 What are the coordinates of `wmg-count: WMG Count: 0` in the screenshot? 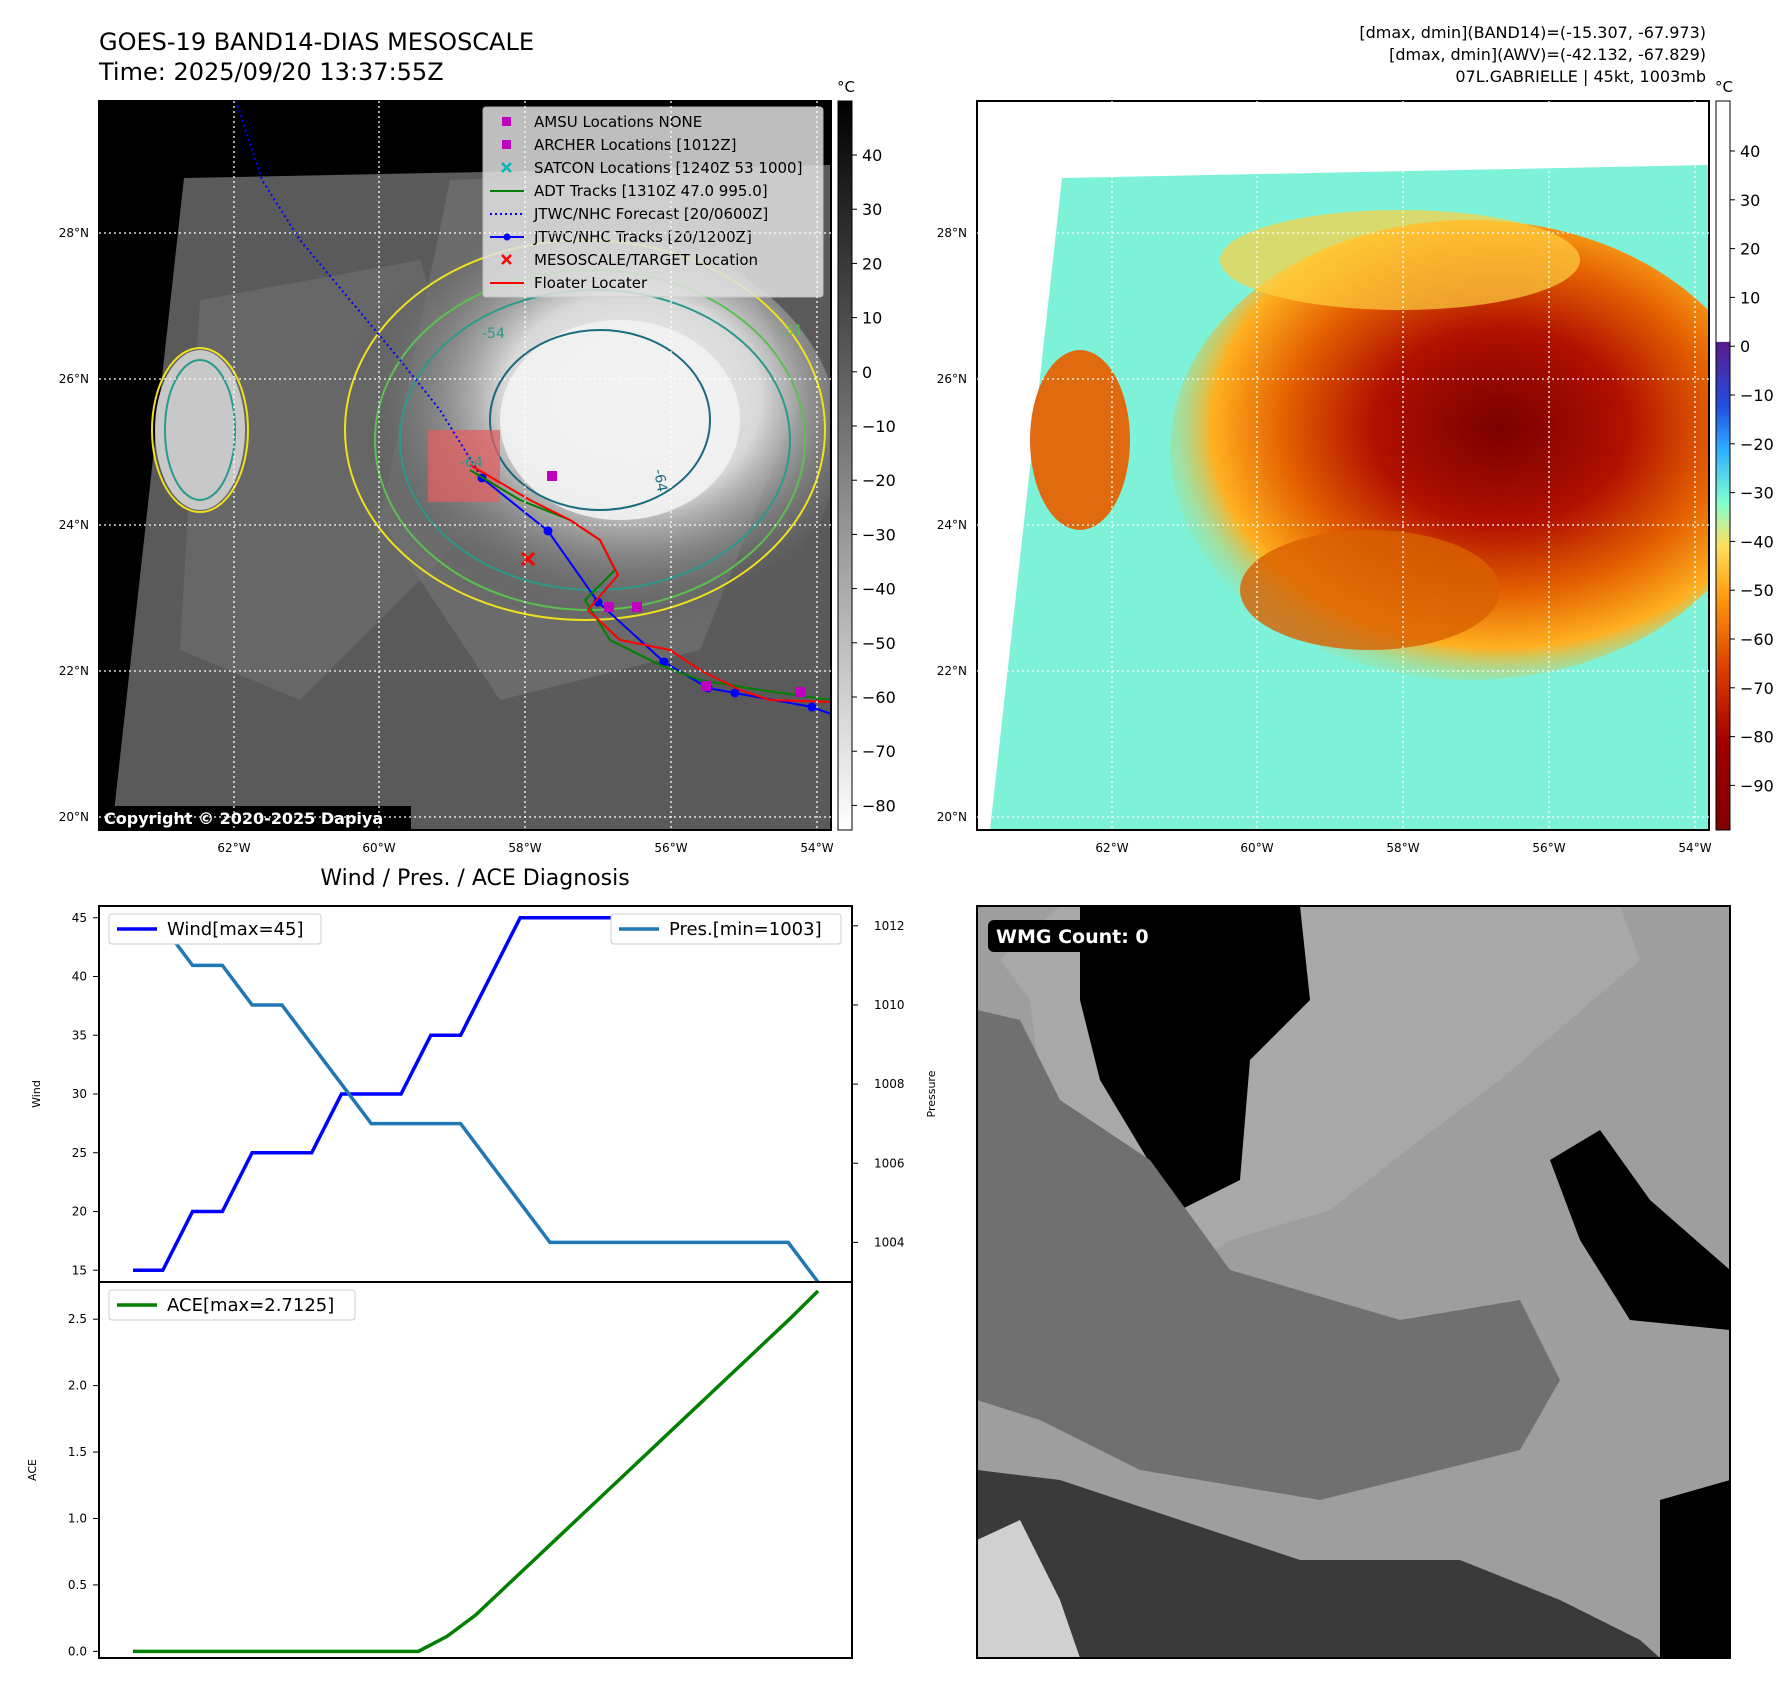 It's located at (1072, 937).